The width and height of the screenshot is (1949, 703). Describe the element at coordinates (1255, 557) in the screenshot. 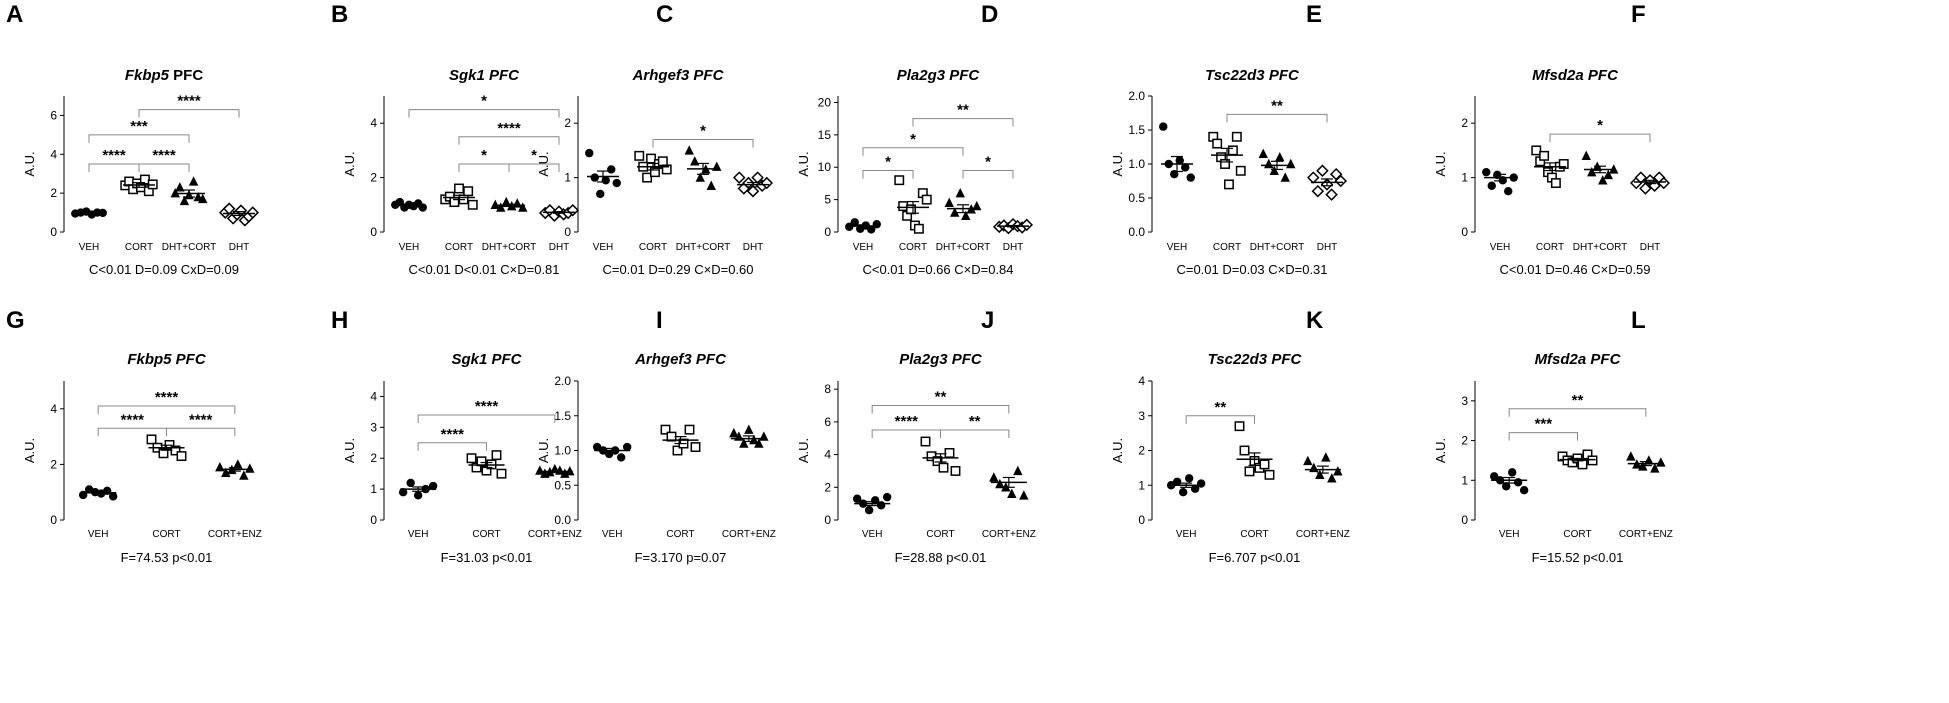

I see `stat-text: F=6.707 p<0.01` at that location.